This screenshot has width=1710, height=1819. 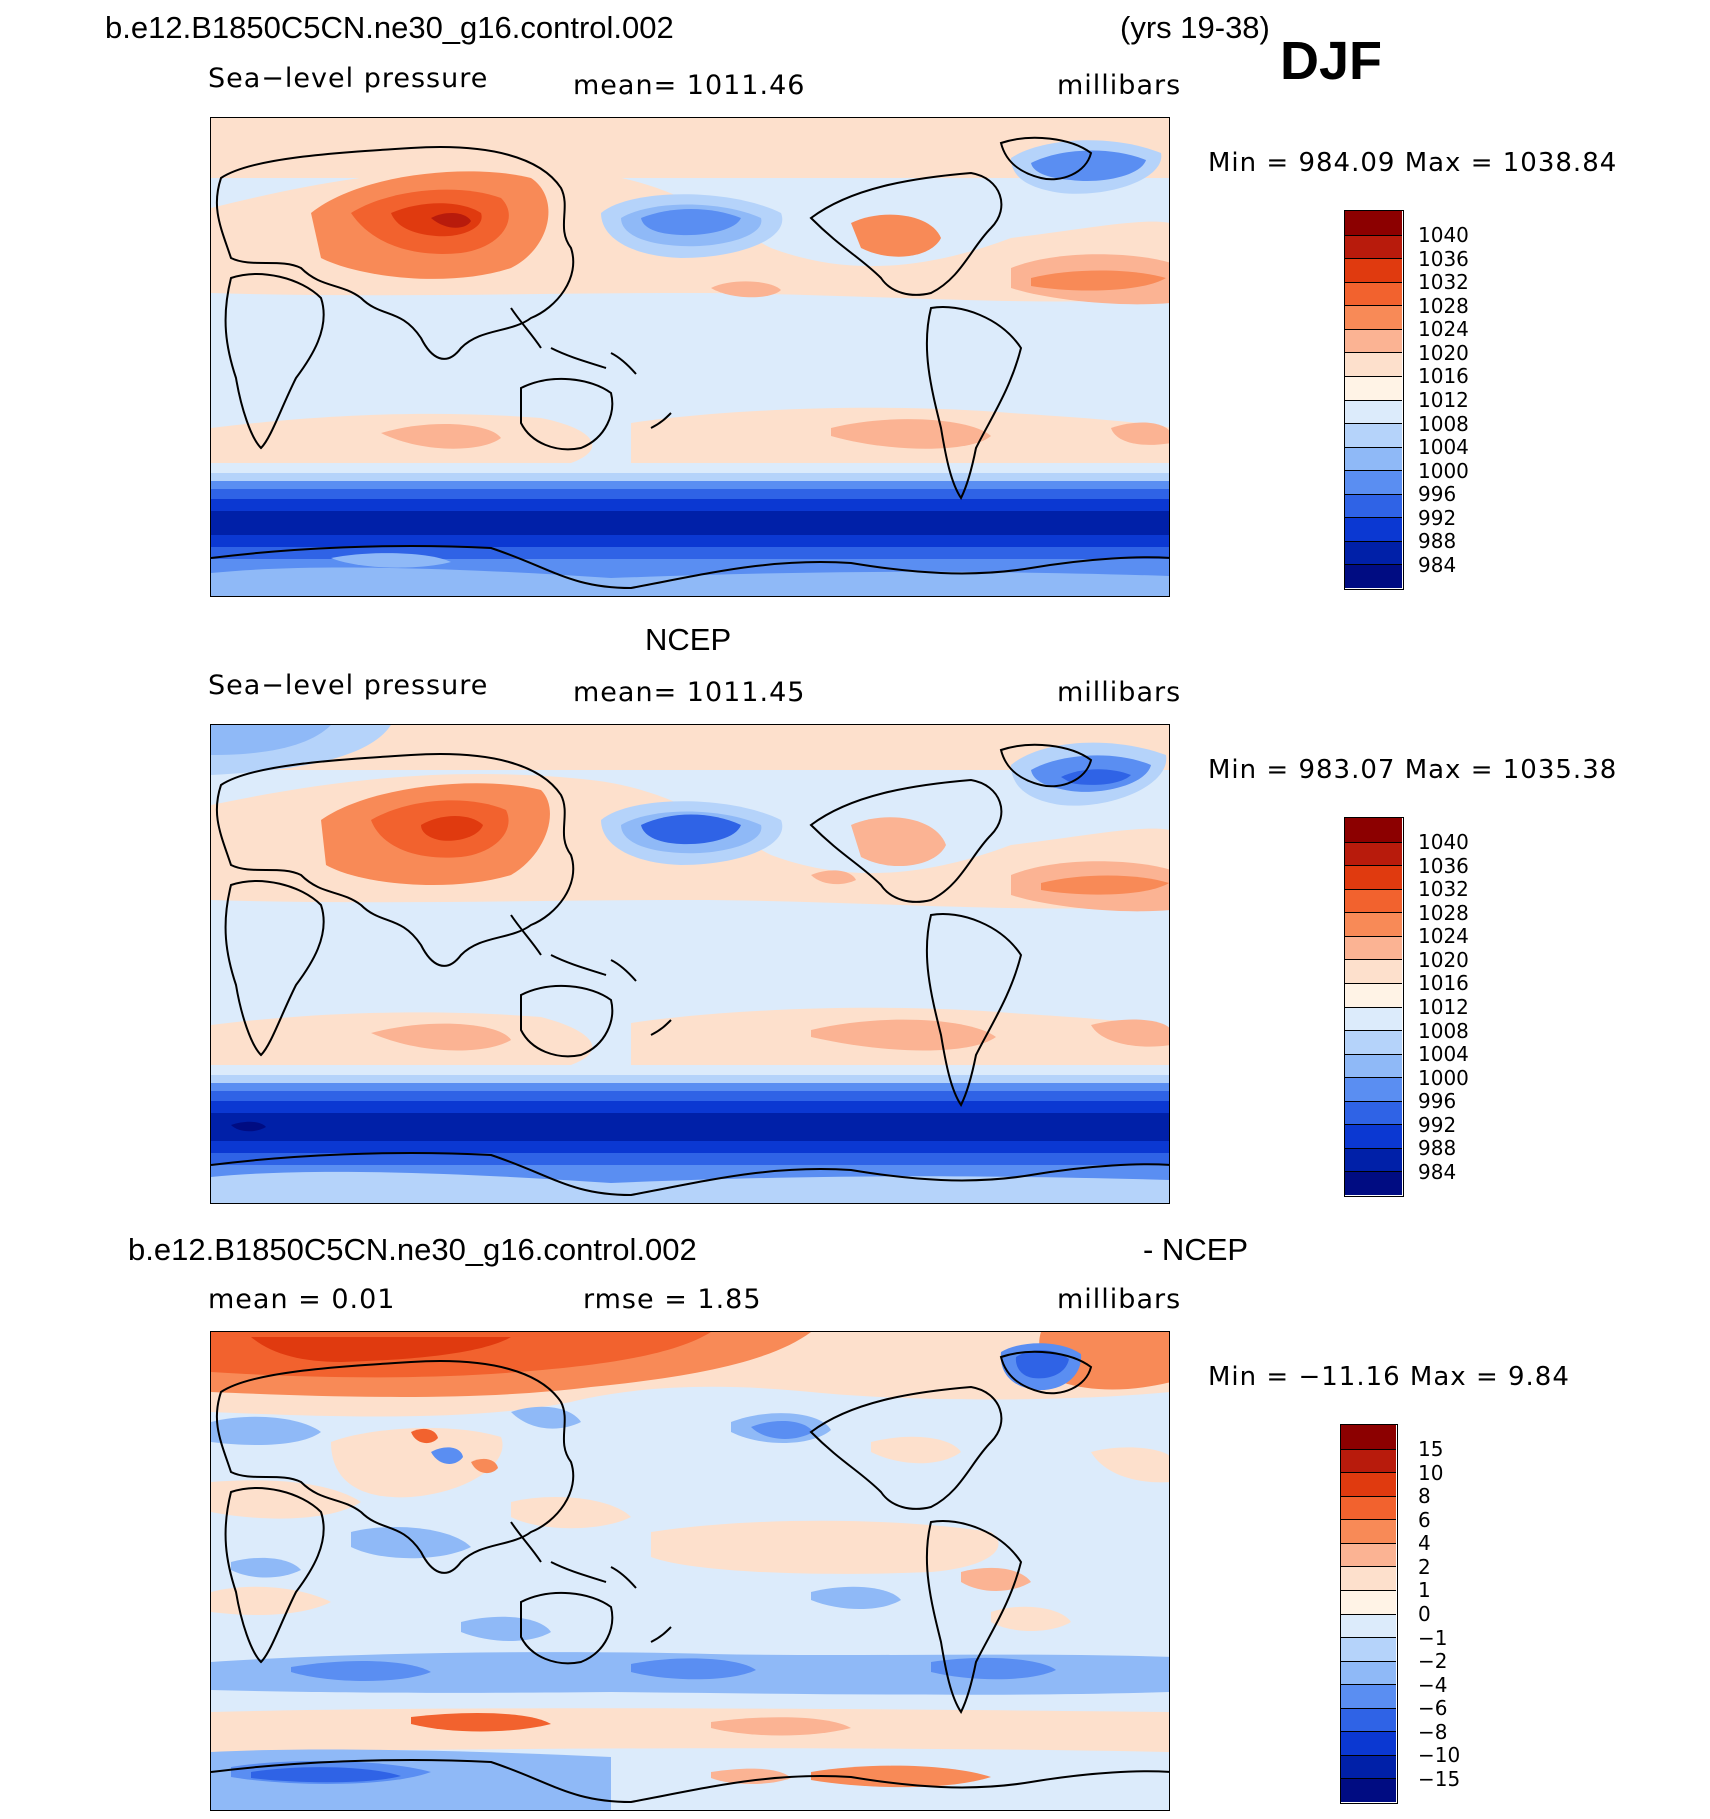 What do you see at coordinates (1424, 1590) in the screenshot?
I see `colorbar-level-label: 1` at bounding box center [1424, 1590].